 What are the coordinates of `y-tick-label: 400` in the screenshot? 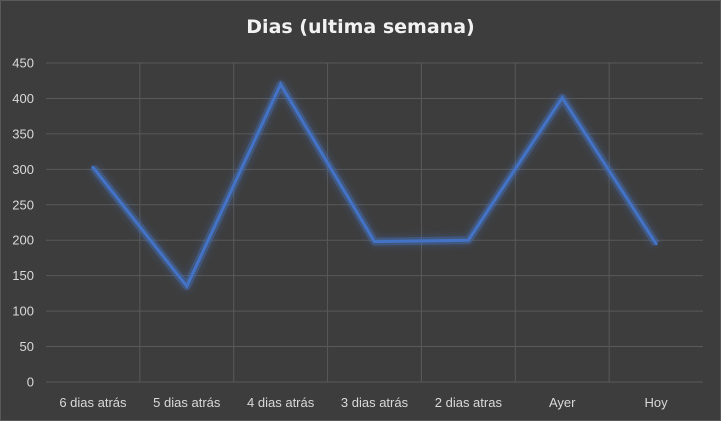 It's located at (23, 98).